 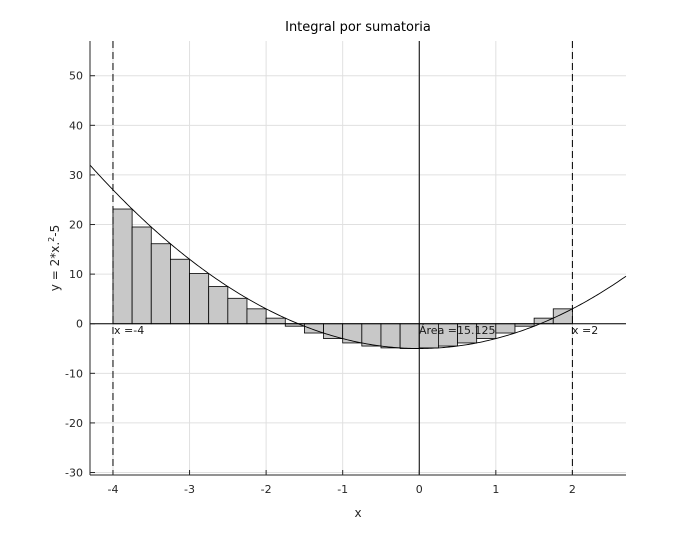 I want to click on x-tick-label: 1, so click(x=495, y=489).